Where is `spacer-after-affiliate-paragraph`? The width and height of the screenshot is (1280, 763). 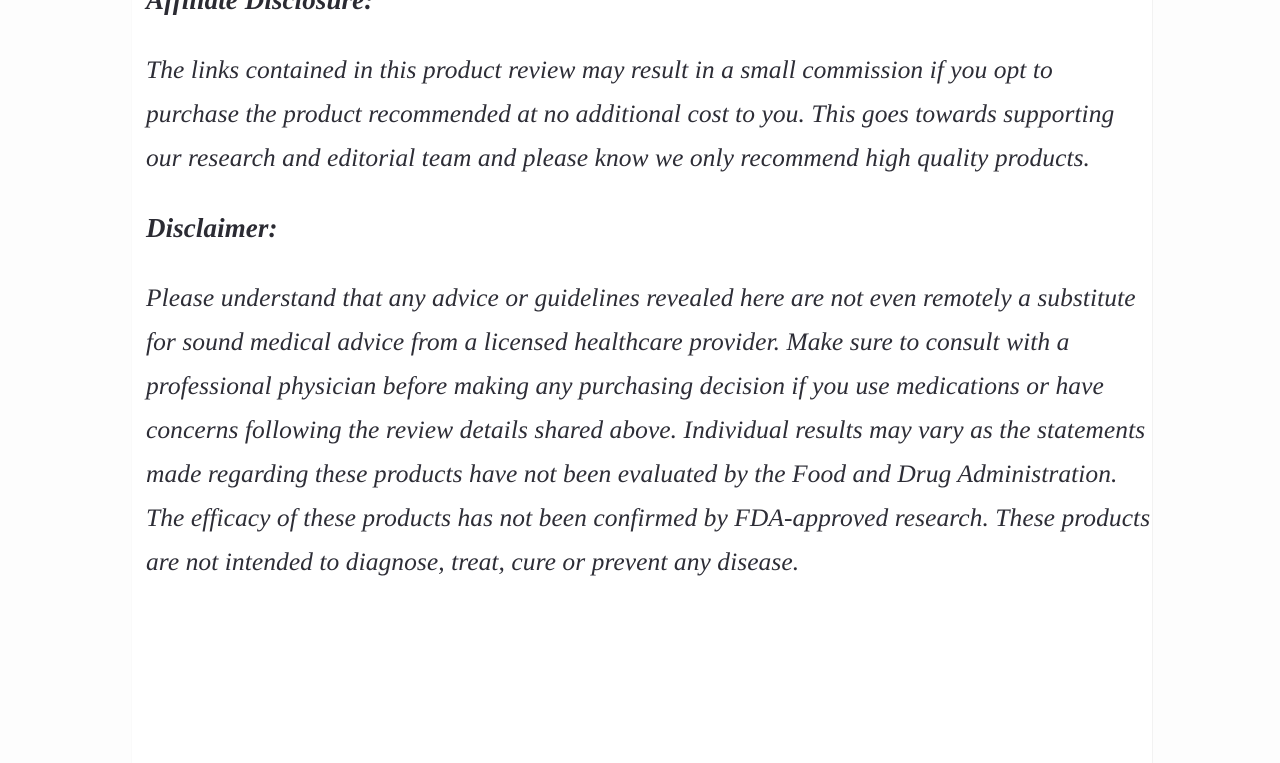
spacer-after-affiliate-paragraph is located at coordinates (648, 193).